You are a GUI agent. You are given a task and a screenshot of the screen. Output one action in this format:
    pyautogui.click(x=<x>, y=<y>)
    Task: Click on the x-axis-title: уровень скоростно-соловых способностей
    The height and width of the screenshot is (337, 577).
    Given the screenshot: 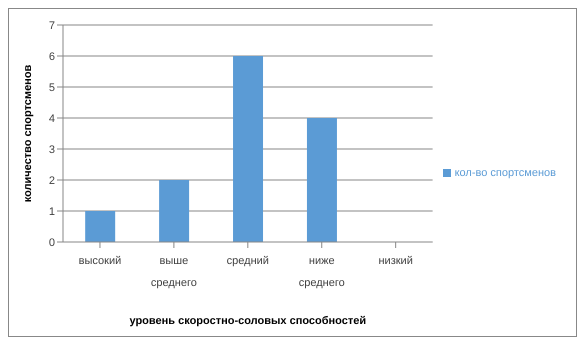 What is the action you would take?
    pyautogui.click(x=247, y=321)
    